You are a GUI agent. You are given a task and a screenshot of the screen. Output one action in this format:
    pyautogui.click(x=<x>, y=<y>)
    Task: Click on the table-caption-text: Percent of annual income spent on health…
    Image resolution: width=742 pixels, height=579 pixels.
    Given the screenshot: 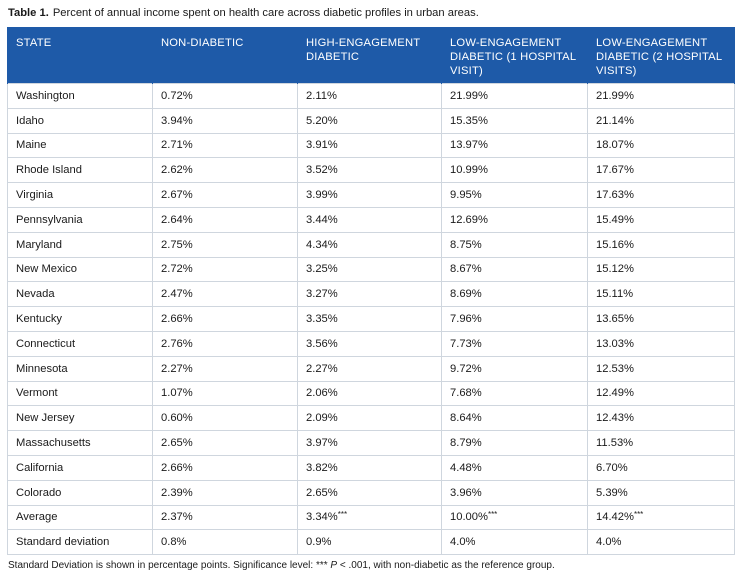 What is the action you would take?
    pyautogui.click(x=265, y=13)
    